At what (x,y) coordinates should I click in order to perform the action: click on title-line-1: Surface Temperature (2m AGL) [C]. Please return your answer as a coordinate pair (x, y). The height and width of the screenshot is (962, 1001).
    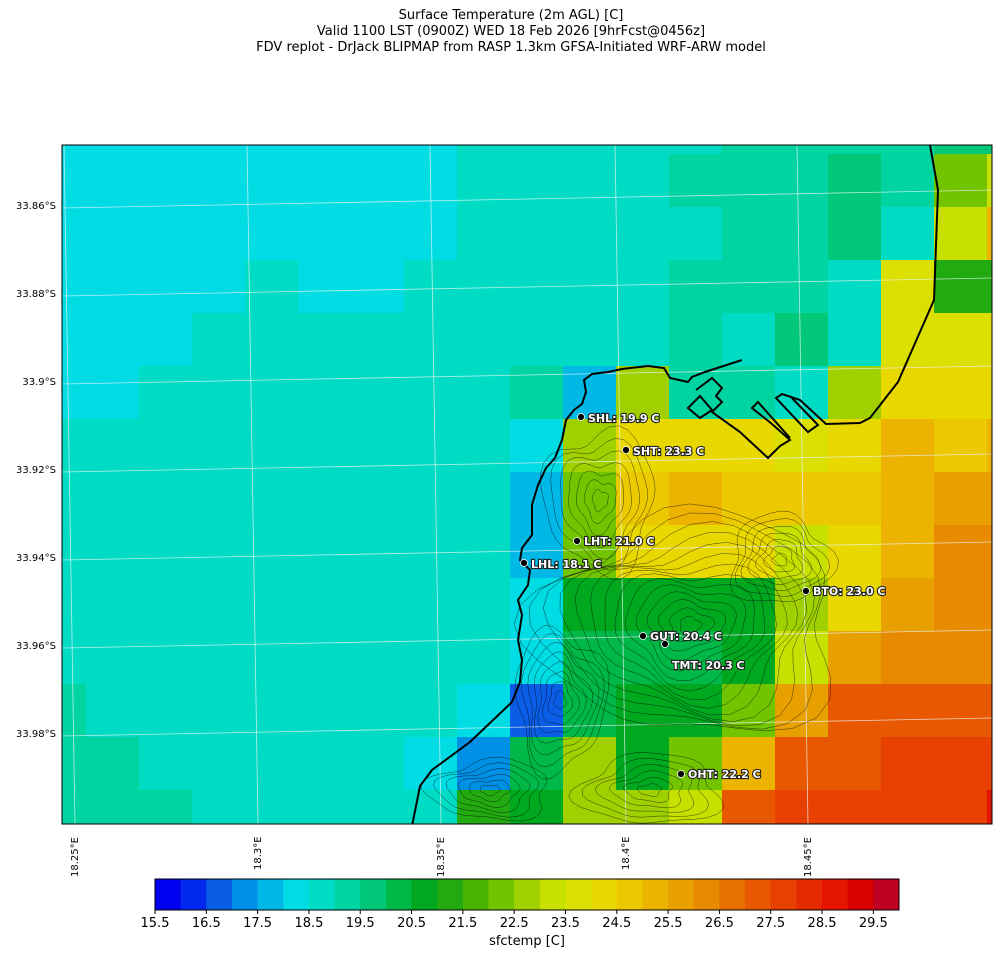
    Looking at the image, I should click on (511, 15).